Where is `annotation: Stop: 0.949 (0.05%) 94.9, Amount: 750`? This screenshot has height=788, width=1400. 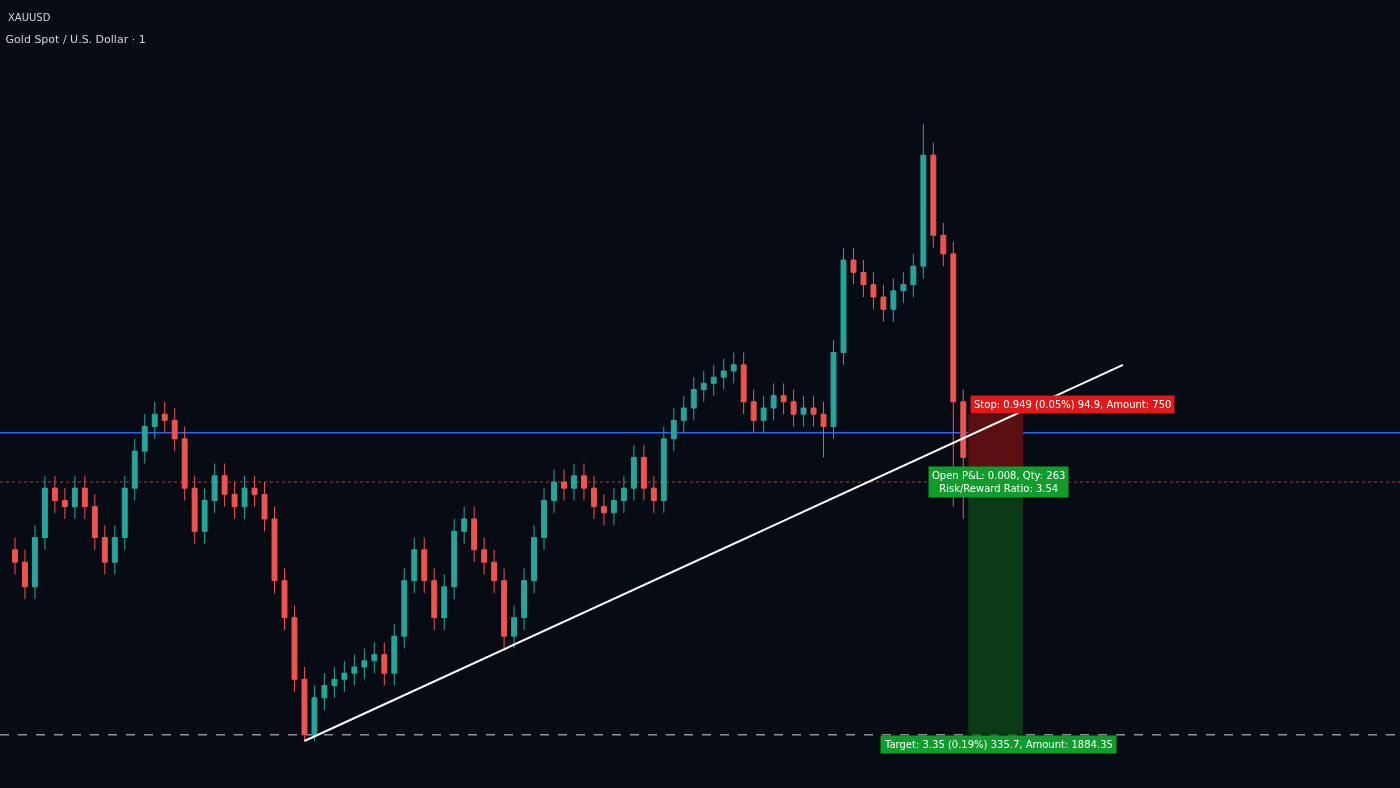 annotation: Stop: 0.949 (0.05%) 94.9, Amount: 750 is located at coordinates (1073, 404).